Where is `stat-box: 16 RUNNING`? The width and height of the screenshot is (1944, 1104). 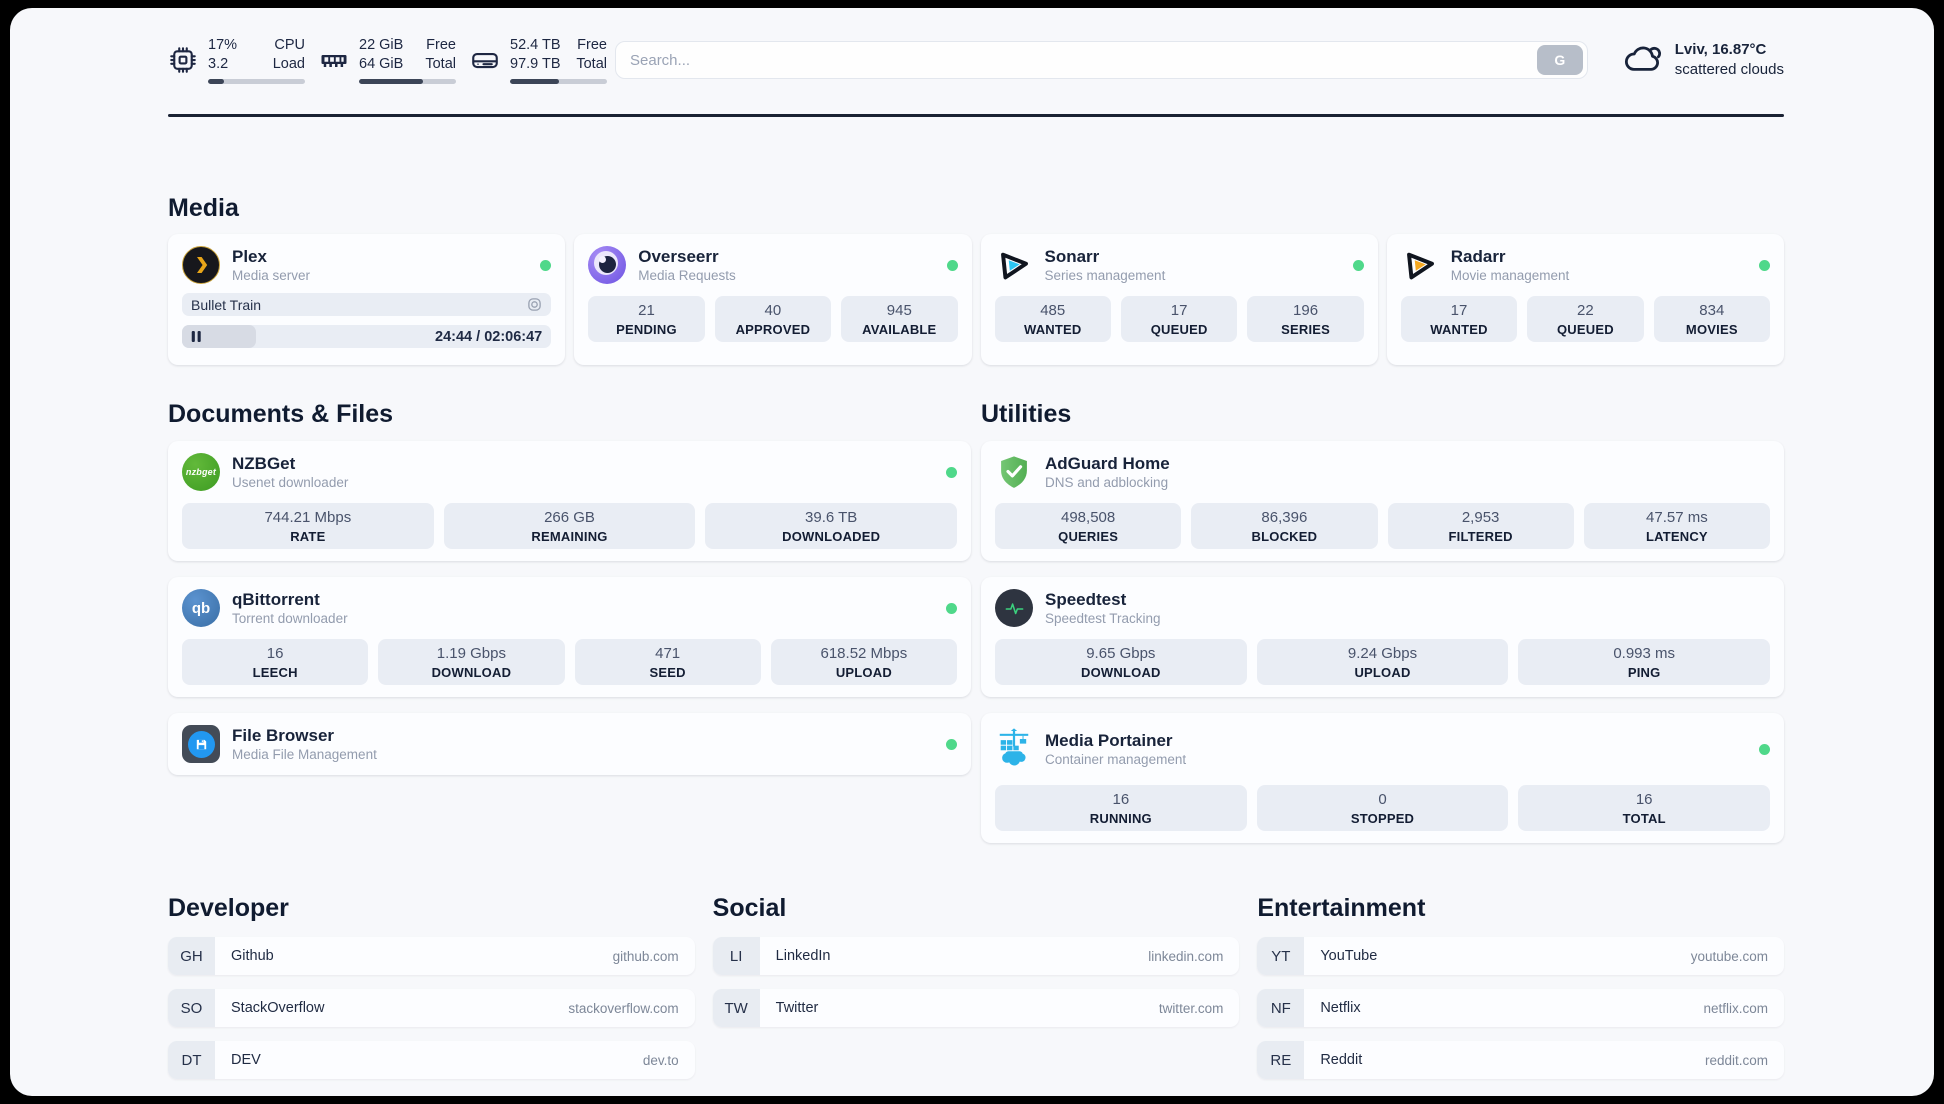 stat-box: 16 RUNNING is located at coordinates (1121, 808).